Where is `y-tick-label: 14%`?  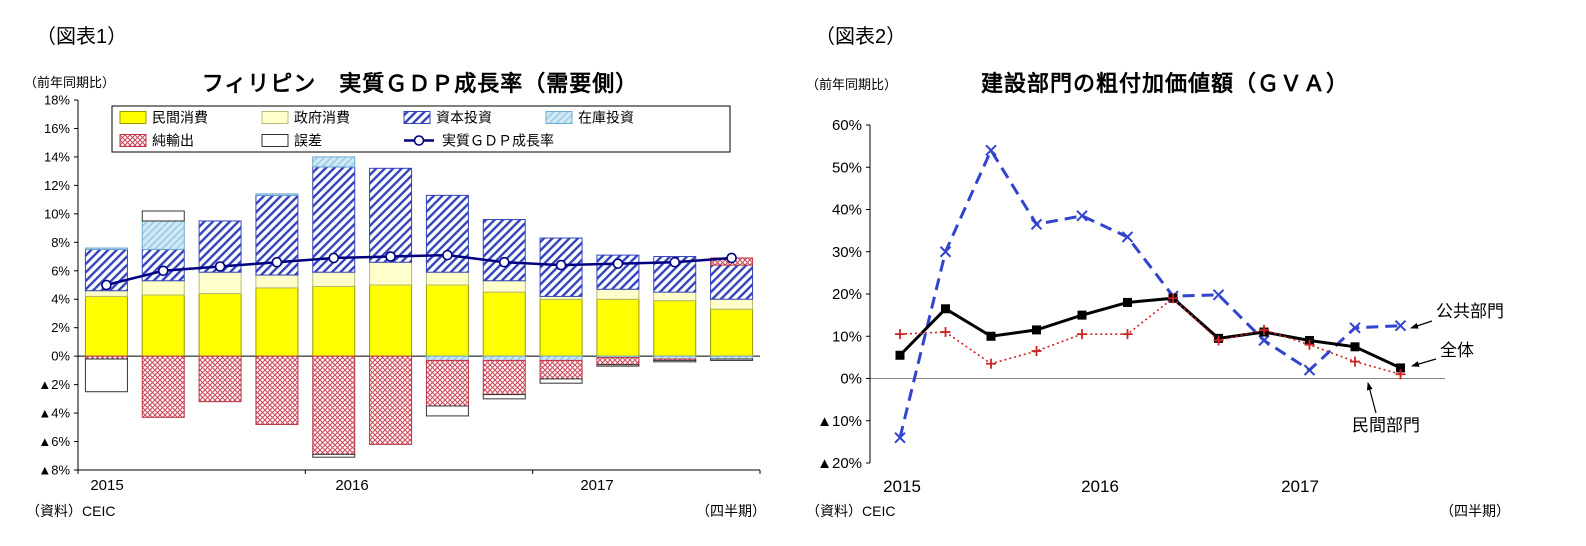
y-tick-label: 14% is located at coordinates (57, 156).